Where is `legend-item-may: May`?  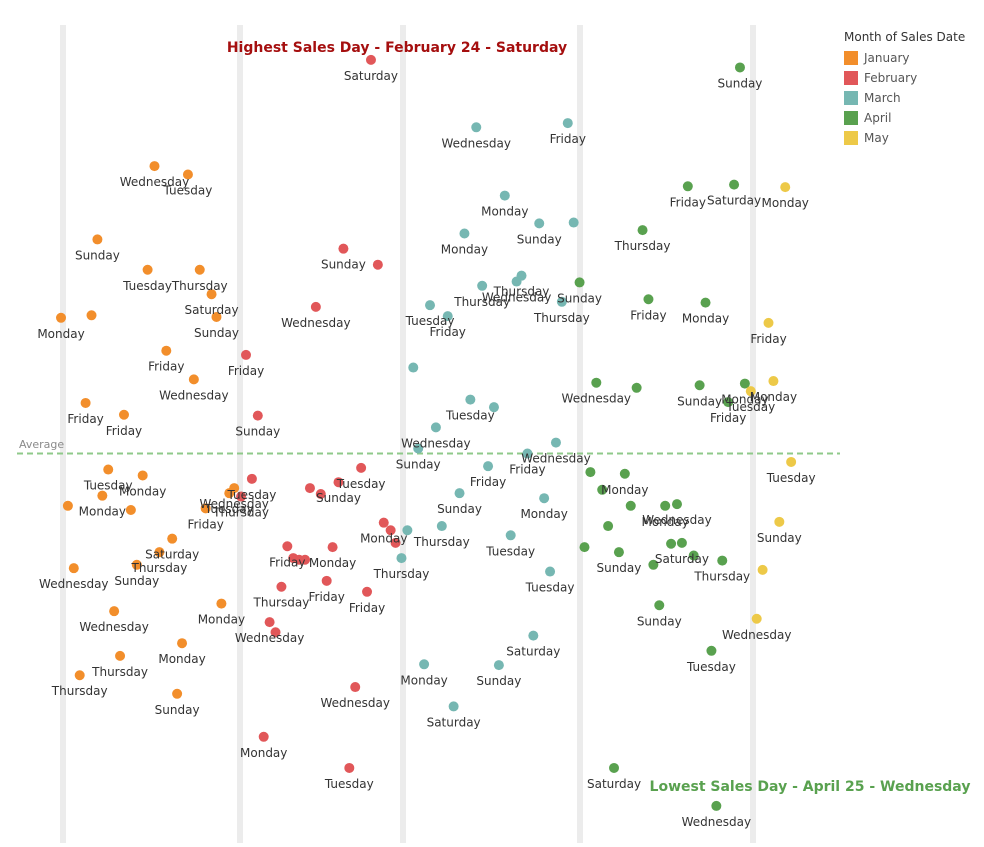
legend-item-may: May is located at coordinates (914, 138).